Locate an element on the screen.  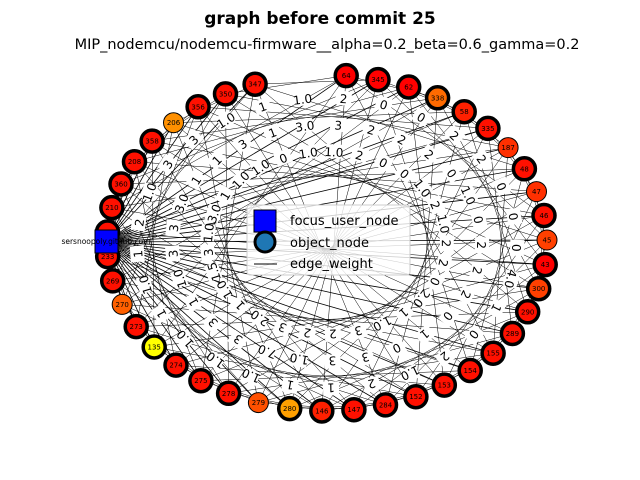
object-node-label: 208 is located at coordinates (134, 162).